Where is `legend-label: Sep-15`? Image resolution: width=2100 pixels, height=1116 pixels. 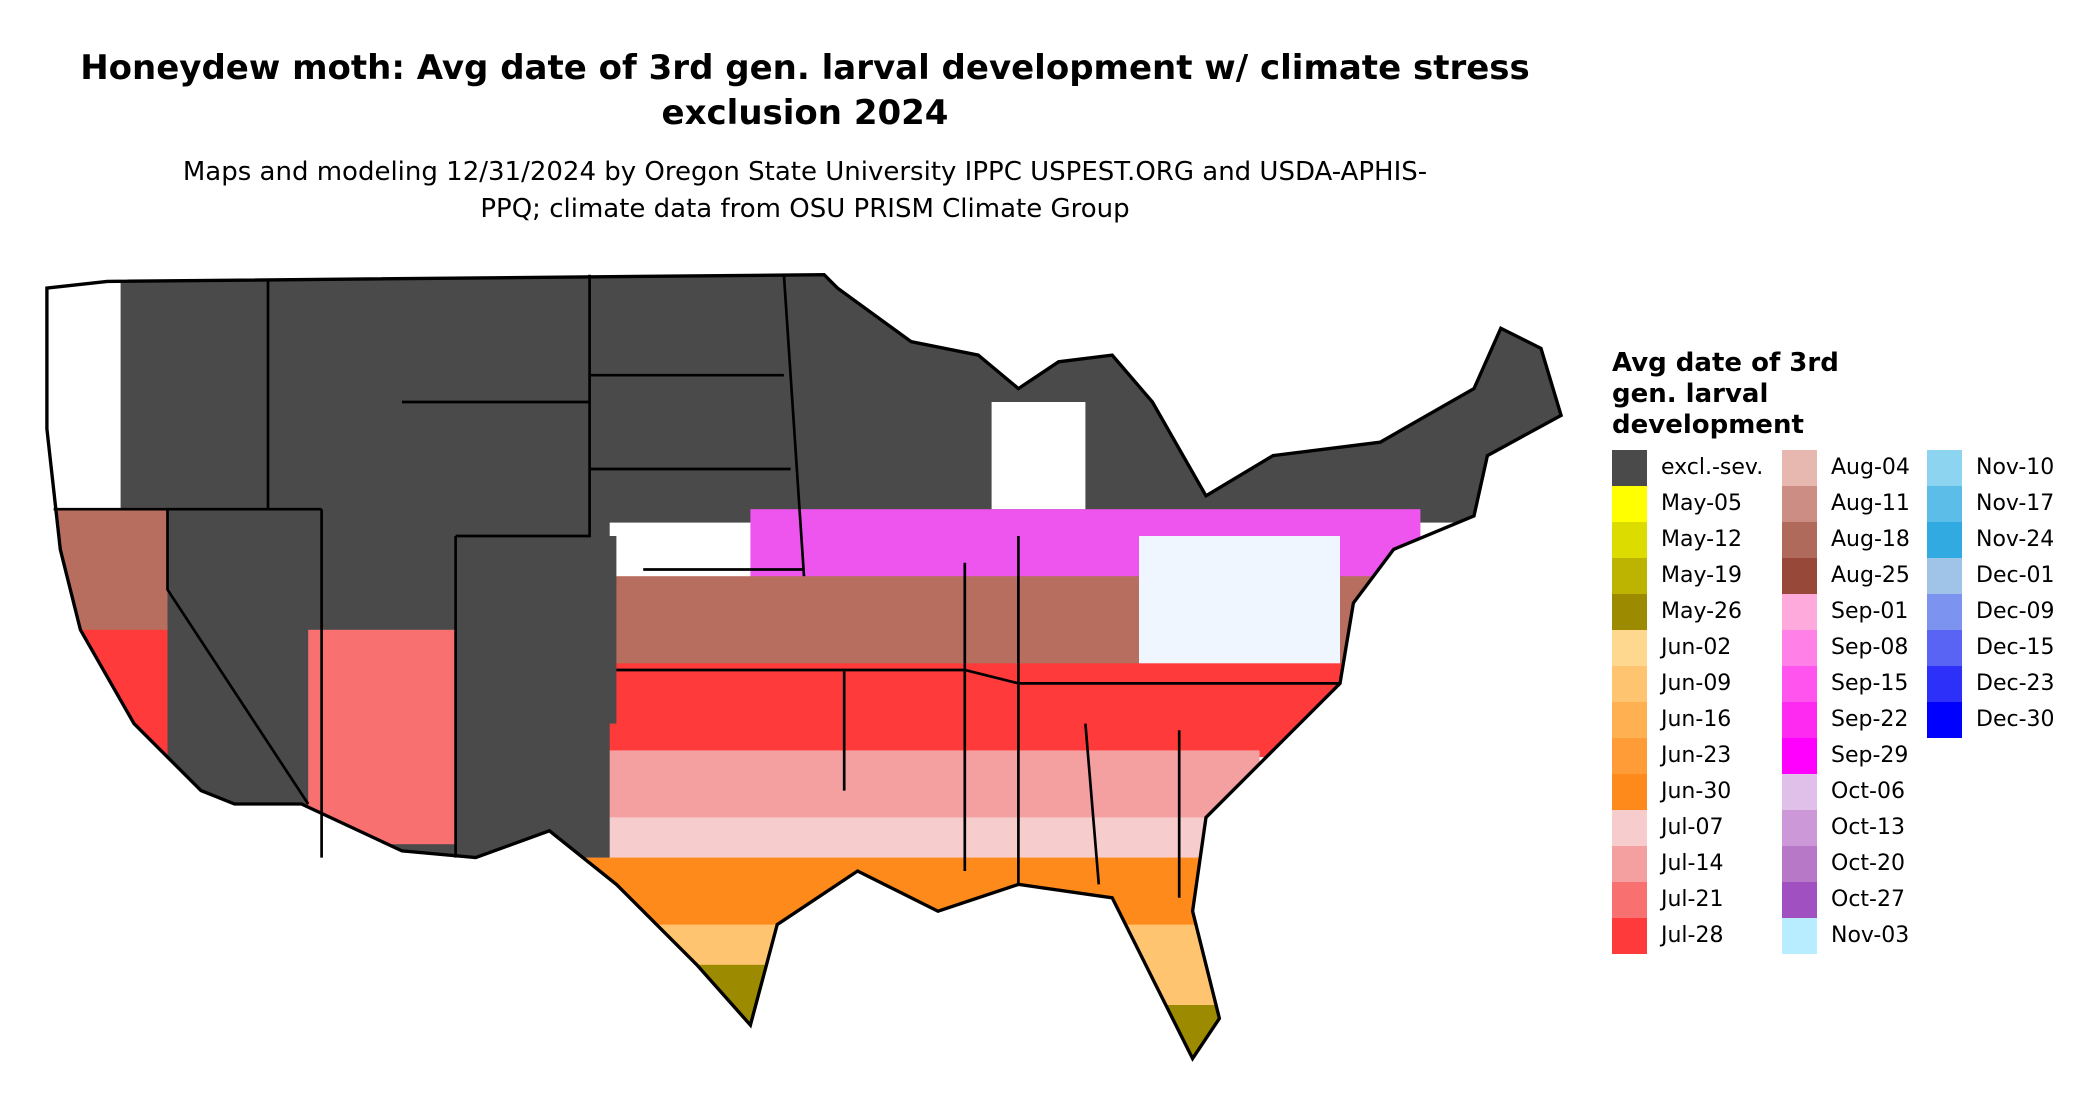
legend-label: Sep-15 is located at coordinates (1869, 683).